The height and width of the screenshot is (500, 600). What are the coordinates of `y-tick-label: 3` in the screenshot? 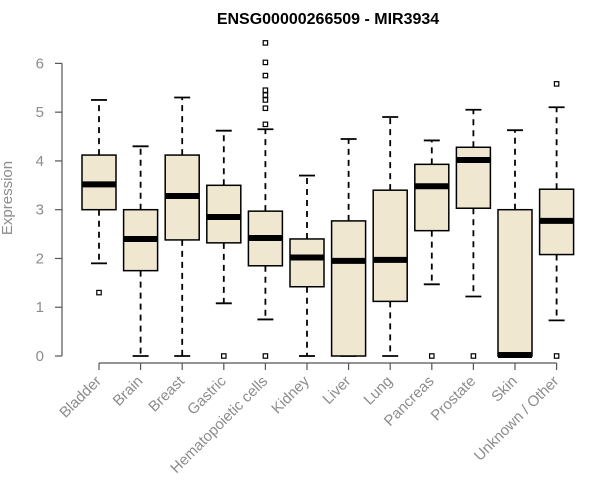 It's located at (40, 210).